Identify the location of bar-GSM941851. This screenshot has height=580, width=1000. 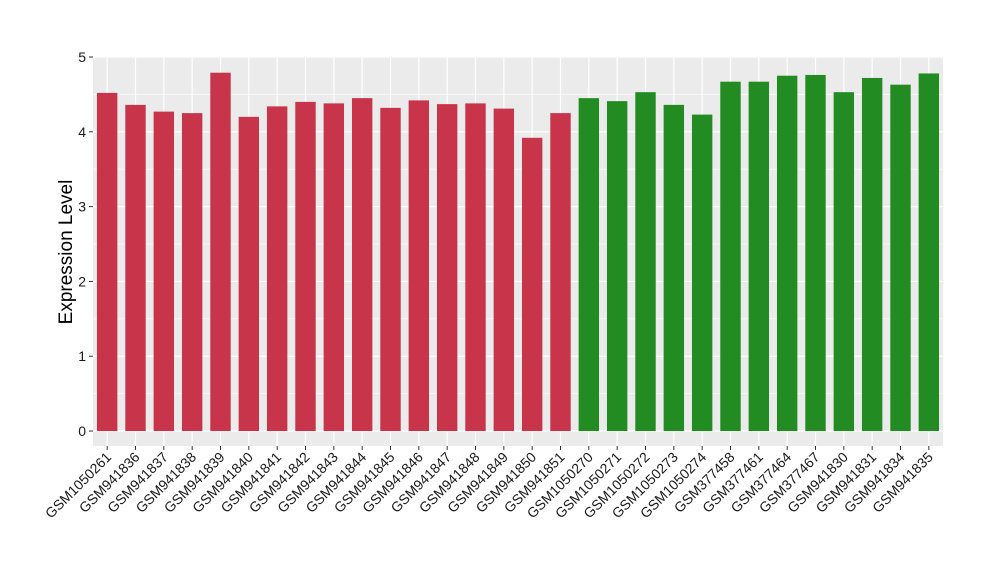
(560, 272).